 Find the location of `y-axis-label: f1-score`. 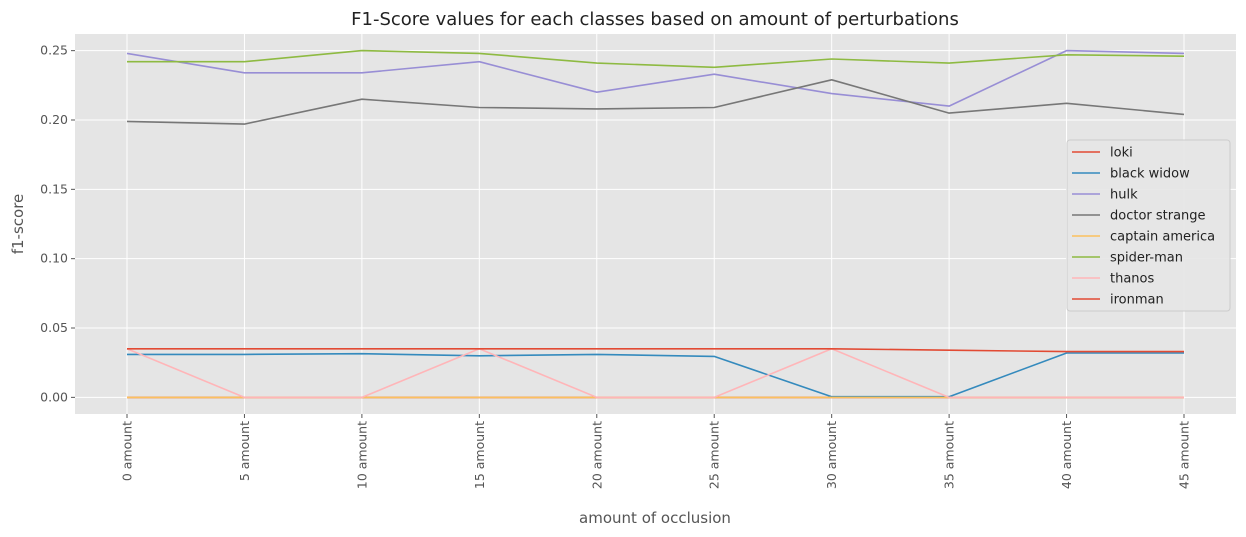

y-axis-label: f1-score is located at coordinates (18, 224).